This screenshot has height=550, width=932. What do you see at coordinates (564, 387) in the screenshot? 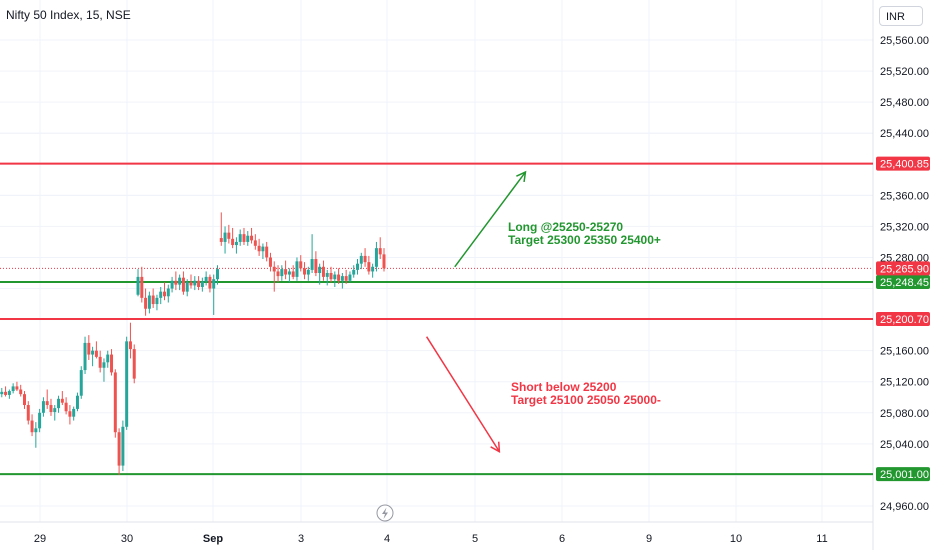
I see `annotation-text: Short below 25200` at bounding box center [564, 387].